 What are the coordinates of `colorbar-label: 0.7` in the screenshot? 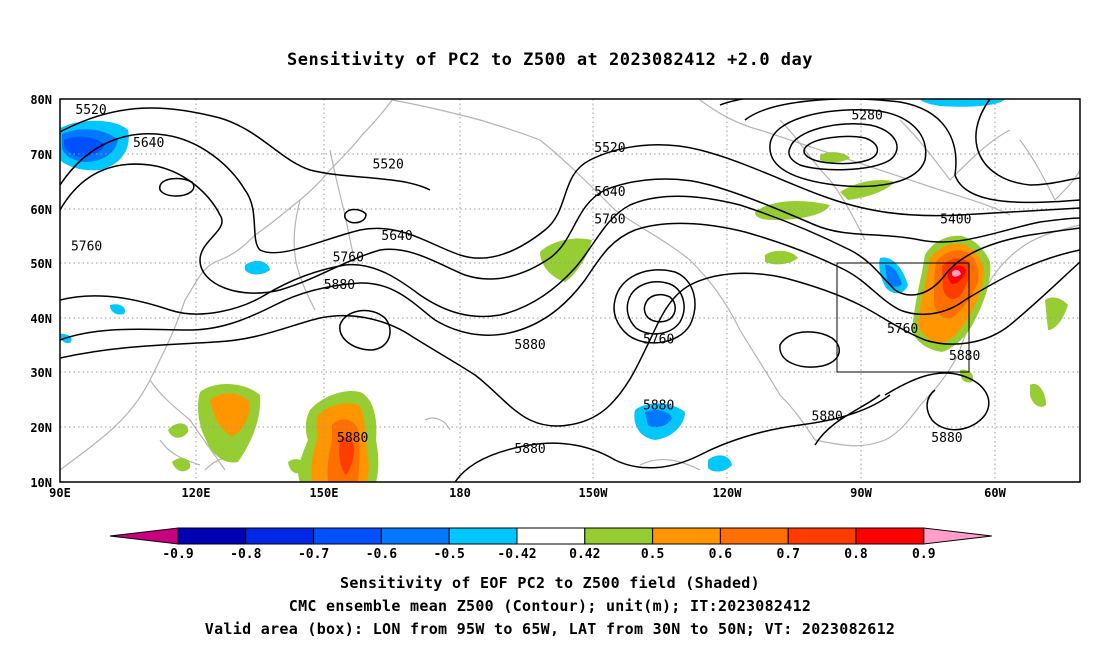 It's located at (787, 554).